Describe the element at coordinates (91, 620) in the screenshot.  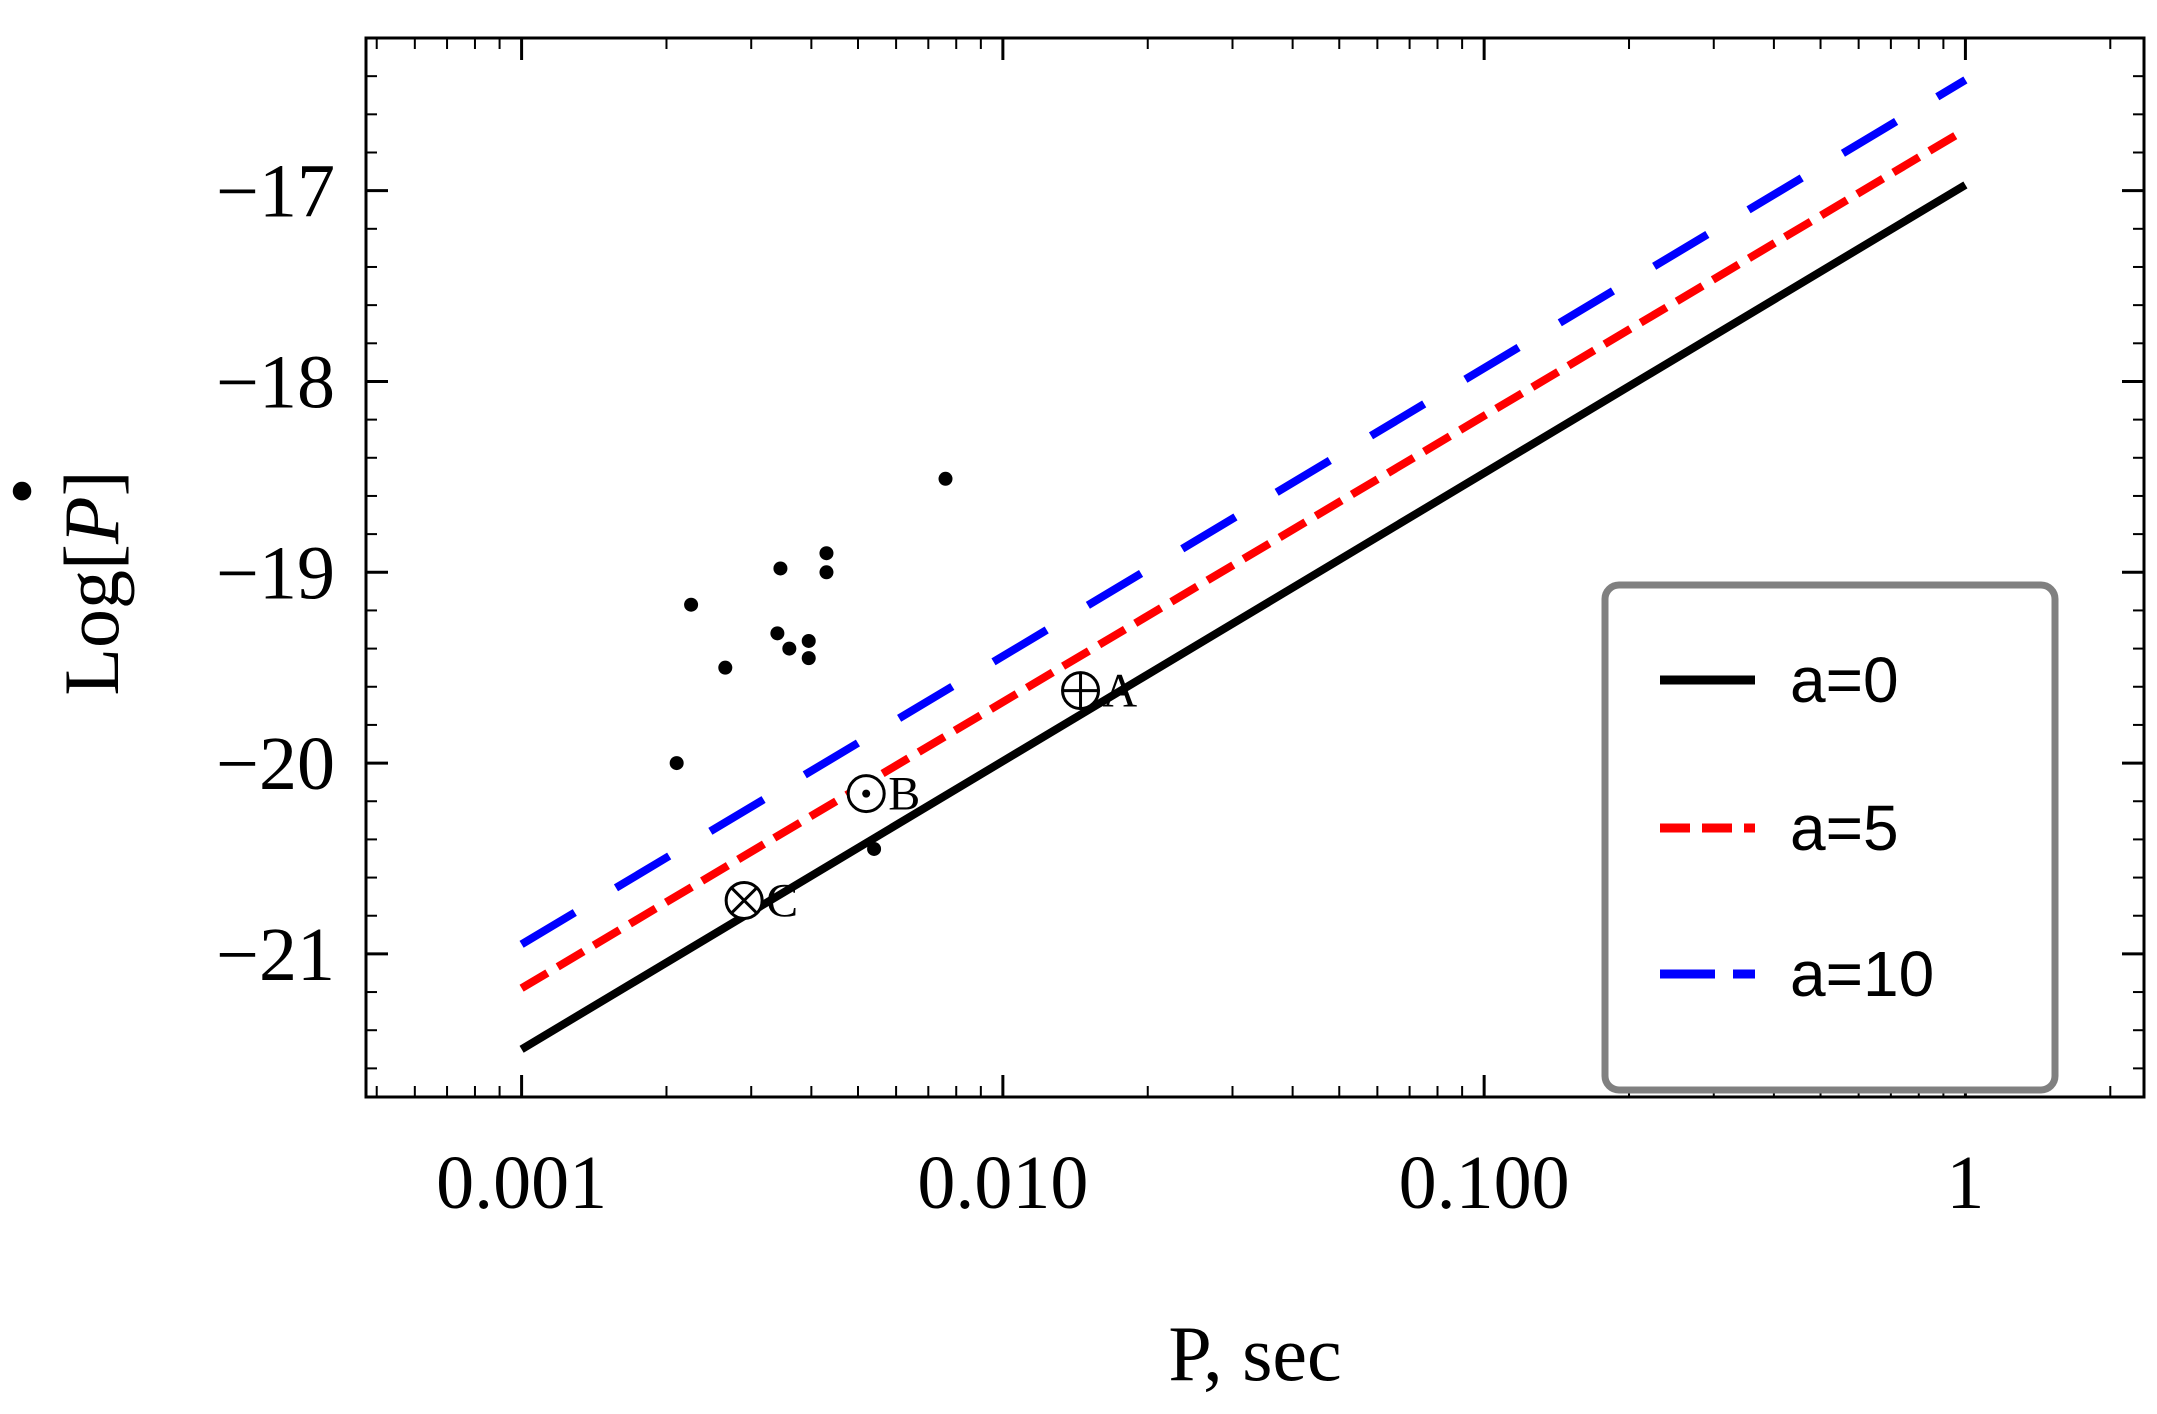
I see `y-axis-title-prefix: Log[` at that location.